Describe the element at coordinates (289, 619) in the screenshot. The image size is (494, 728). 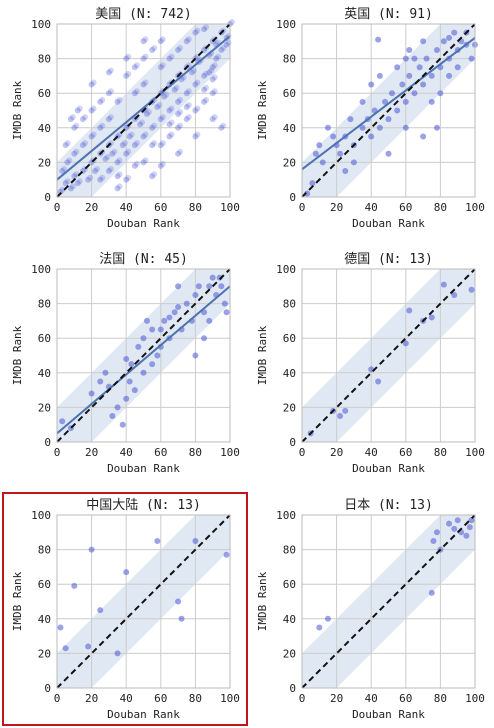
I see `y-tick-label: 40` at that location.